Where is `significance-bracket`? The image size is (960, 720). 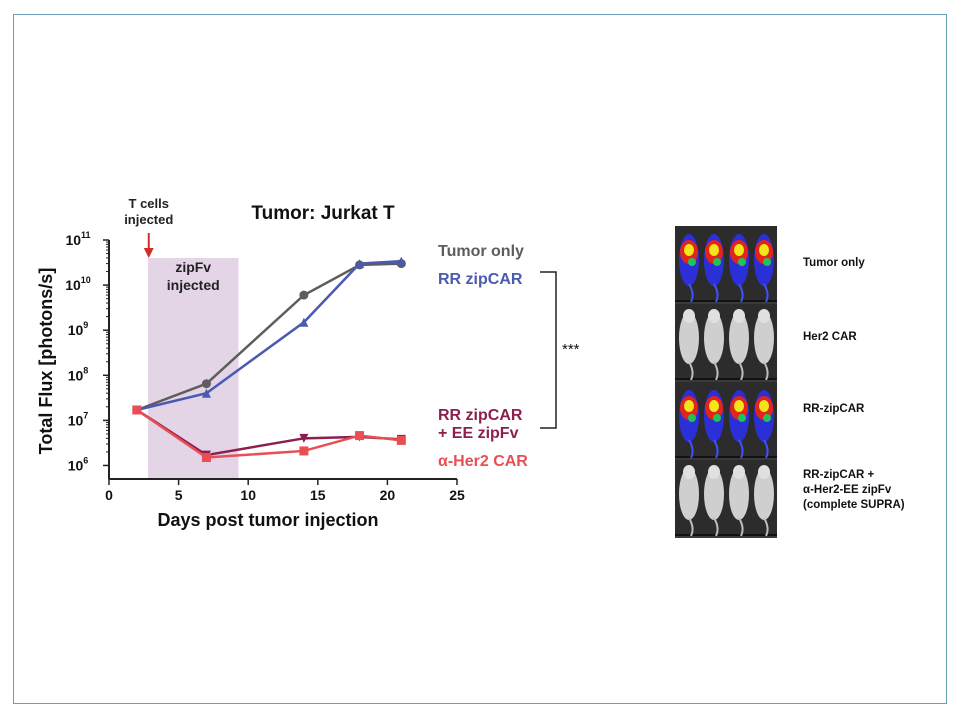 significance-bracket is located at coordinates (548, 350).